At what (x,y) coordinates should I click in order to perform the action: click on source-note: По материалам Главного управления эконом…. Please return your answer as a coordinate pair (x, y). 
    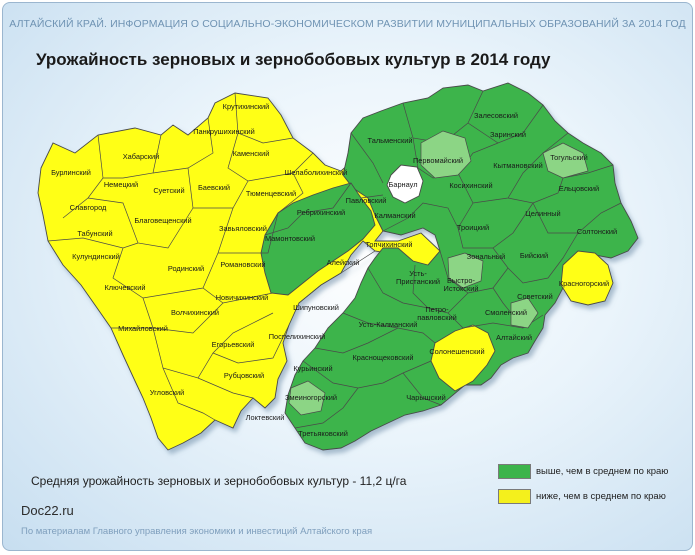
    Looking at the image, I should click on (197, 531).